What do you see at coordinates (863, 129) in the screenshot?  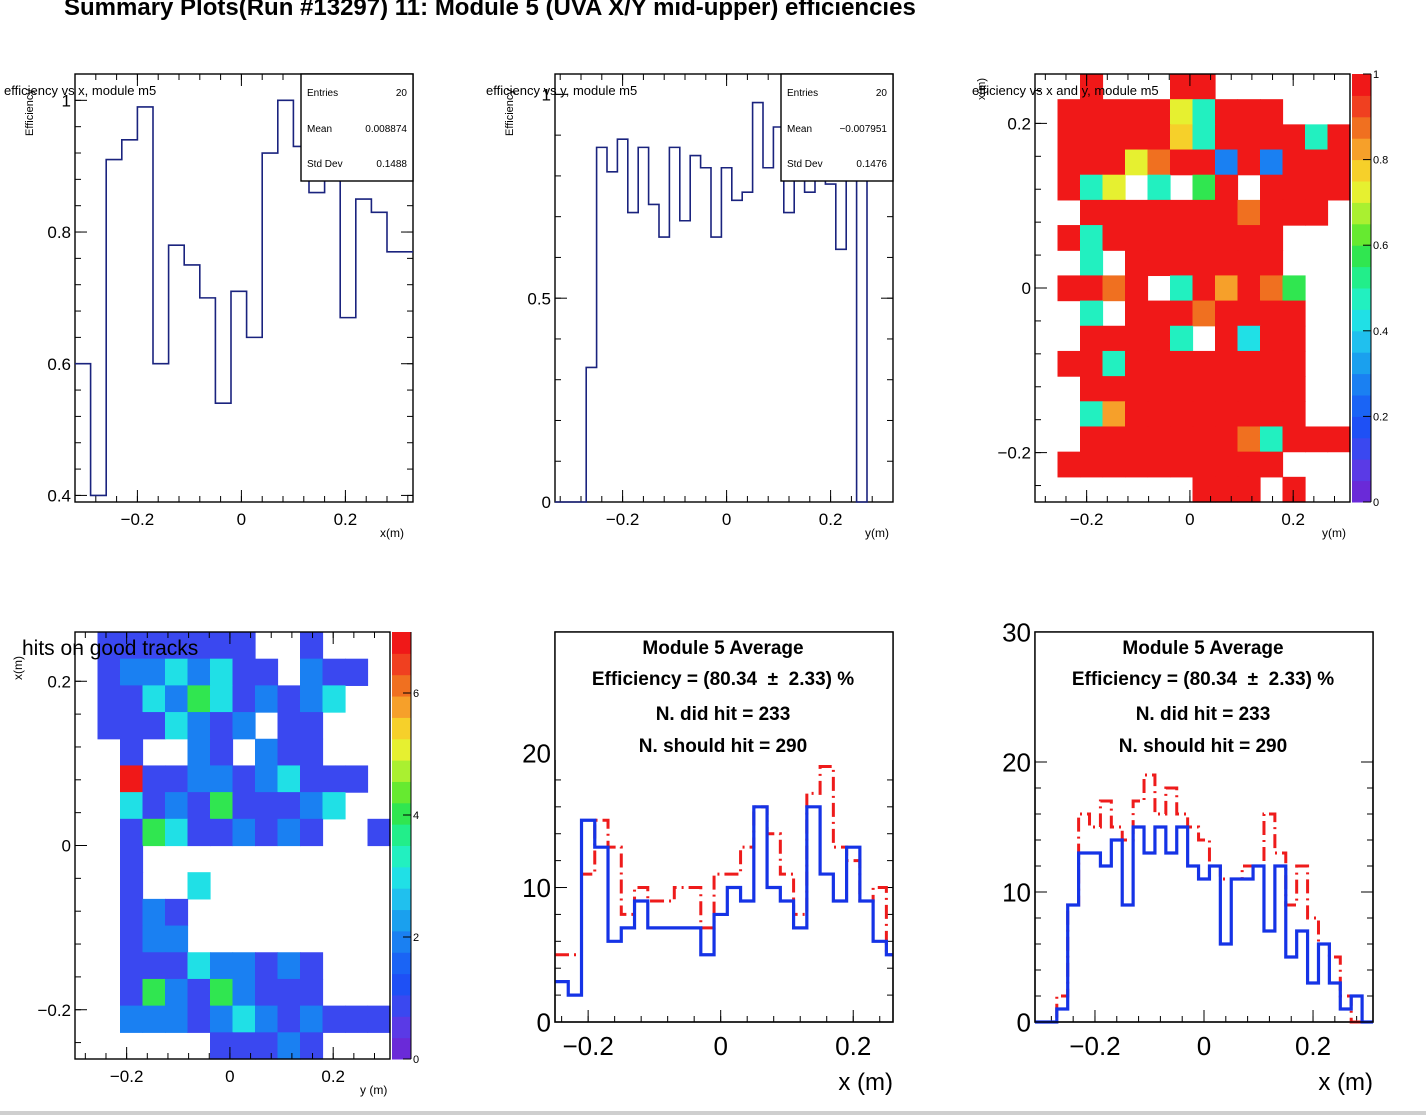 I see `stats-mean-value-y: −0.007951` at bounding box center [863, 129].